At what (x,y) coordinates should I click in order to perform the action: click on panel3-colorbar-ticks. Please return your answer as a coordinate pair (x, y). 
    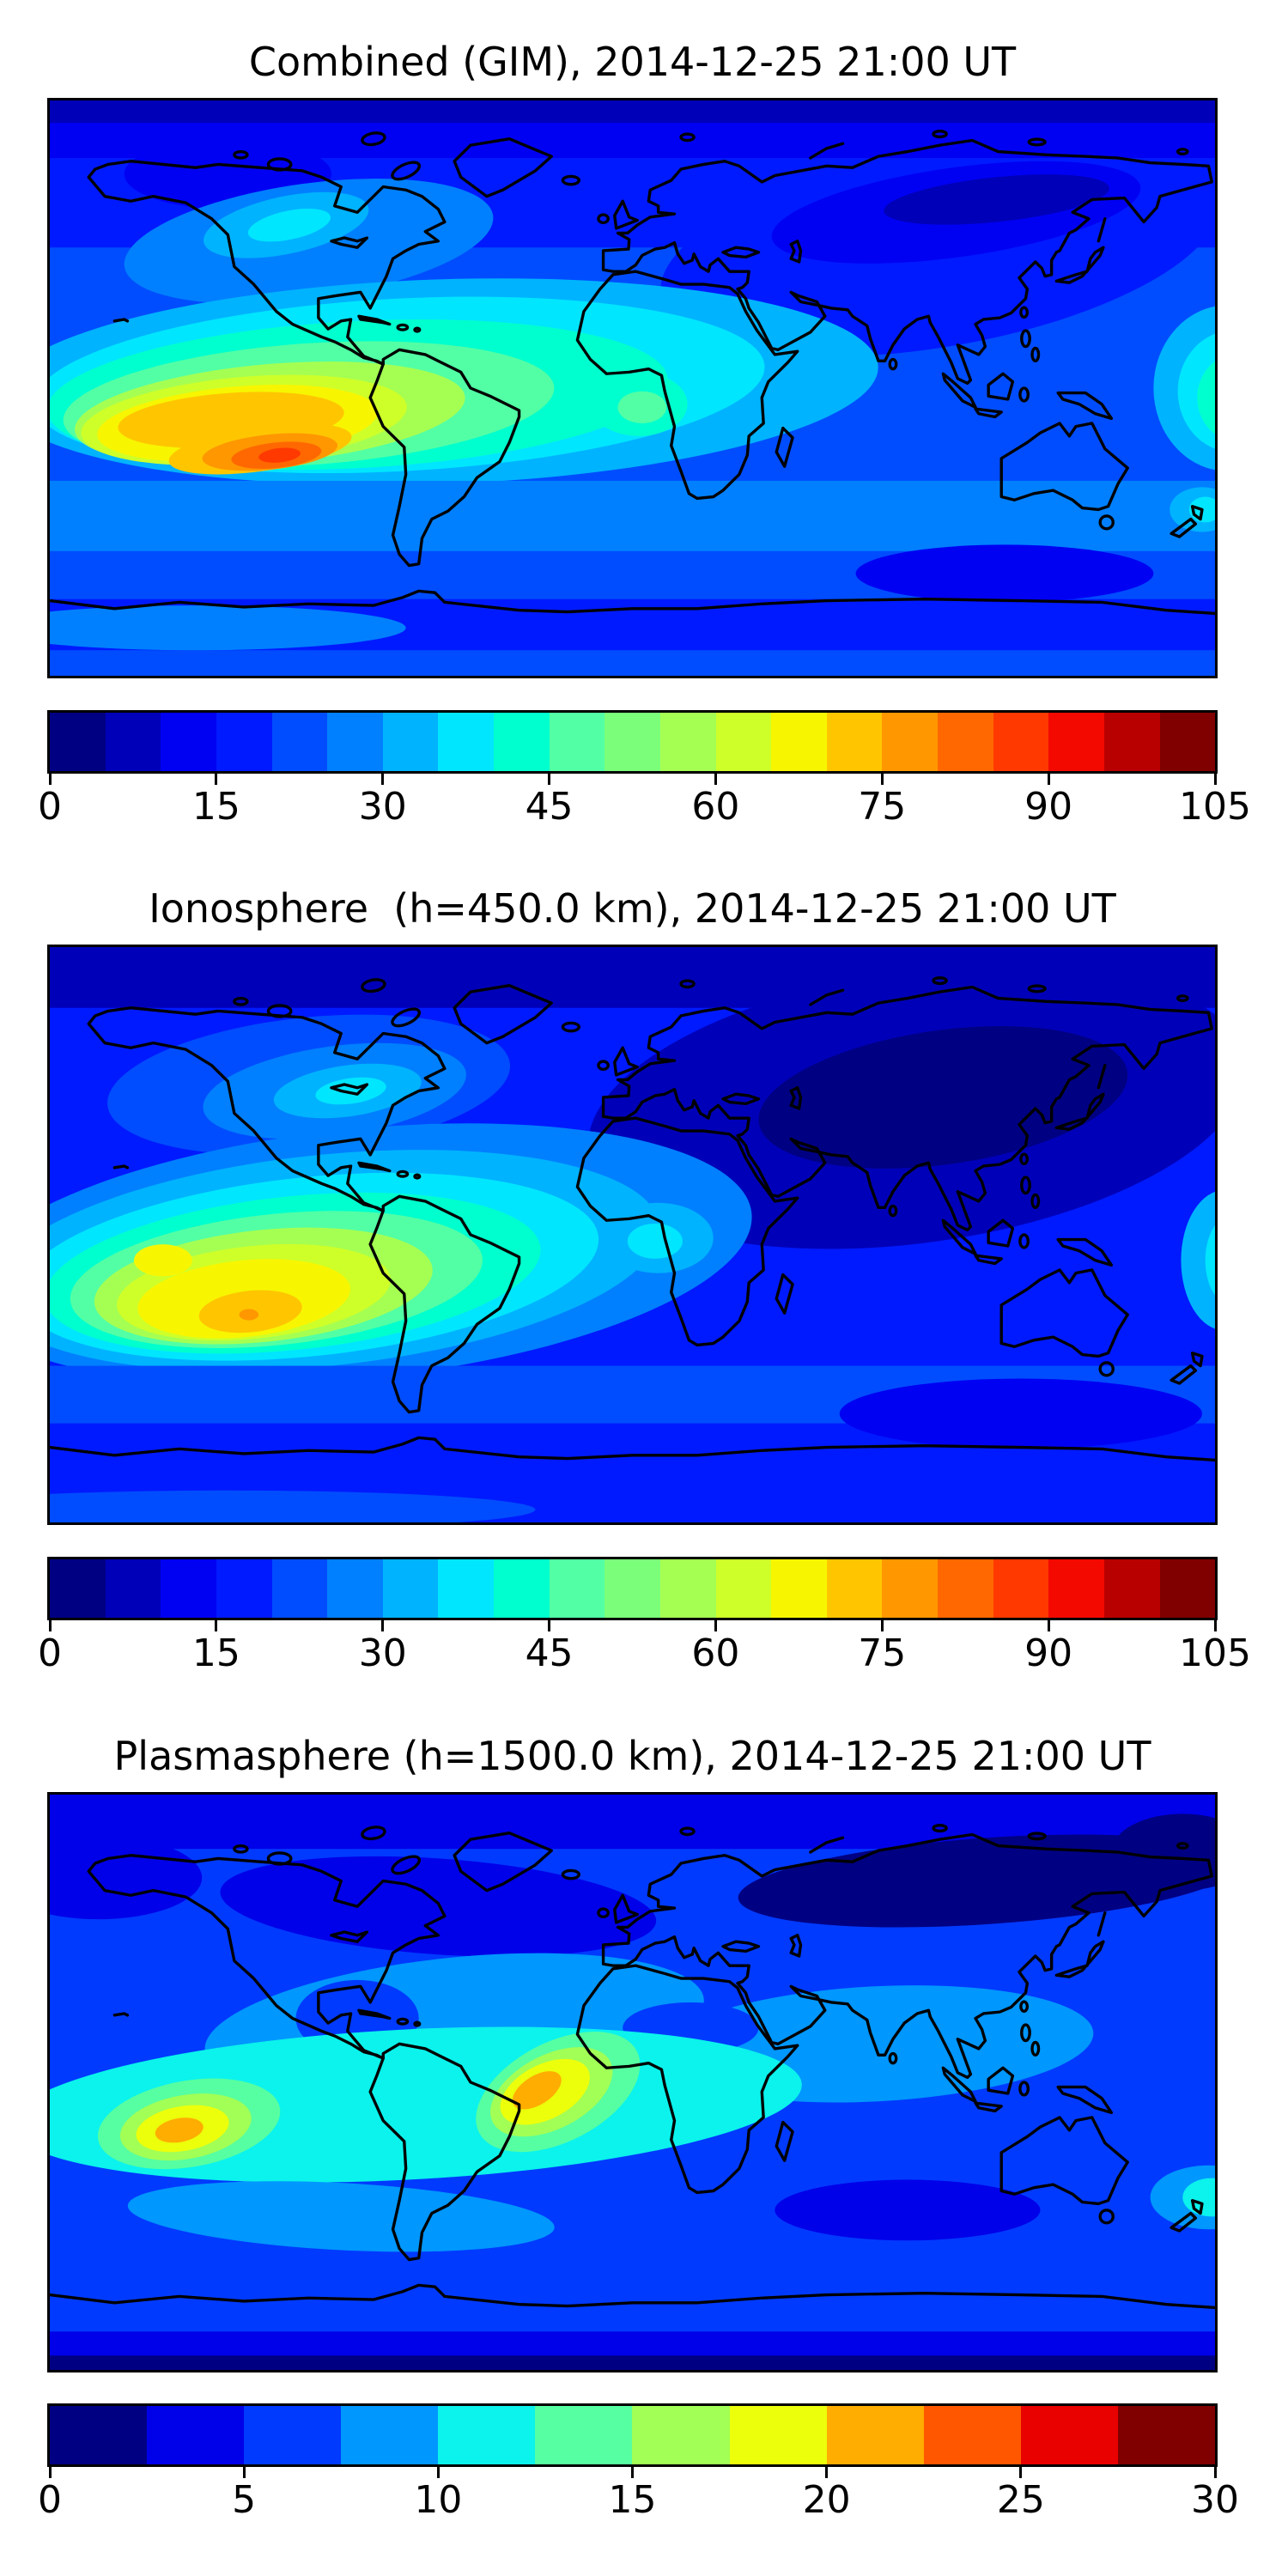
    Looking at the image, I should click on (632, 2472).